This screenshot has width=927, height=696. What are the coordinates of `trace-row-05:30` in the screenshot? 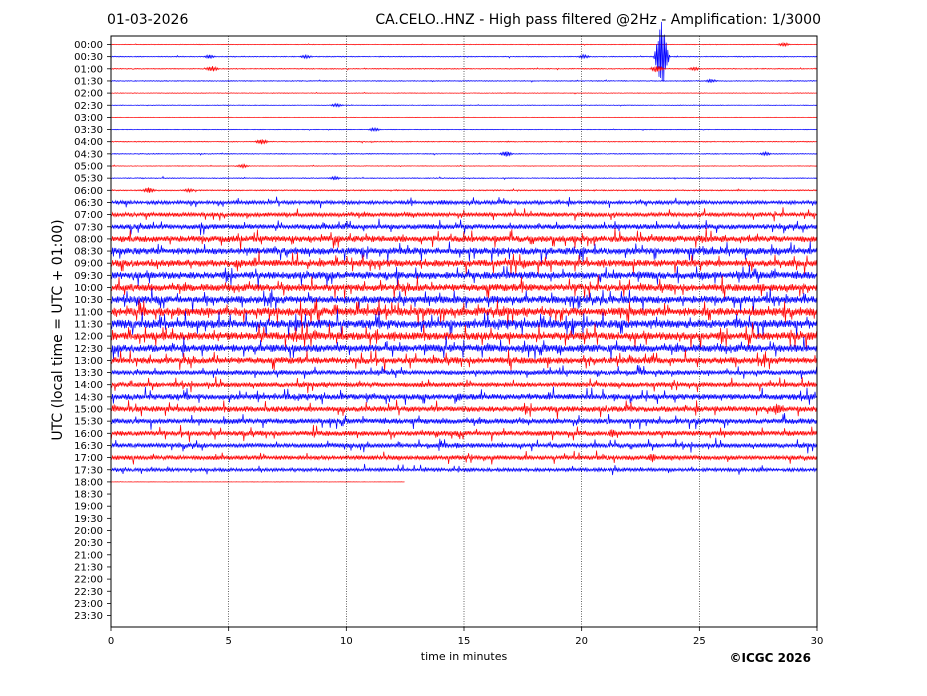 It's located at (463, 178).